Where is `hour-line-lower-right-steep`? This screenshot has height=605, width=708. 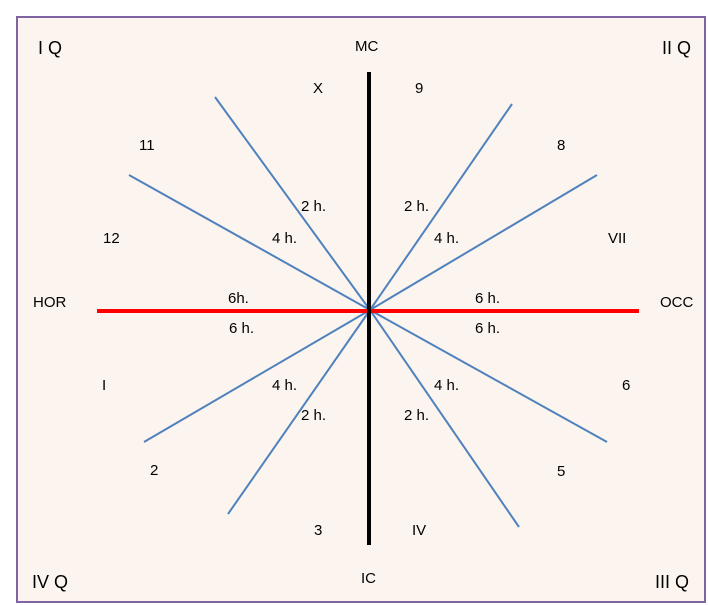 hour-line-lower-right-steep is located at coordinates (444, 418).